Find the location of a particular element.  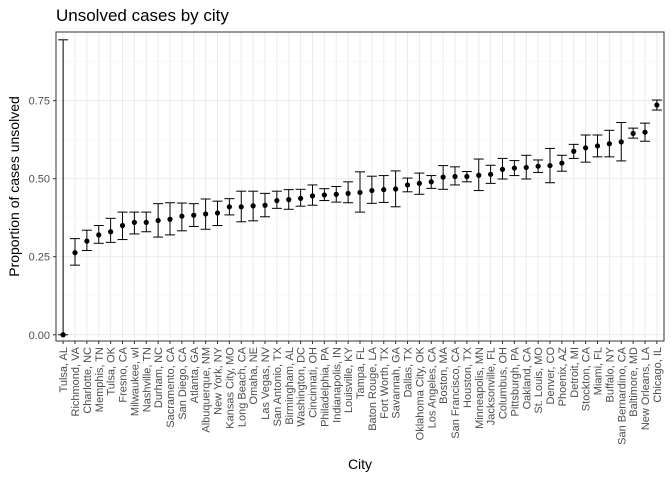

x-tick-label: Cincinnati, OH is located at coordinates (314, 382).